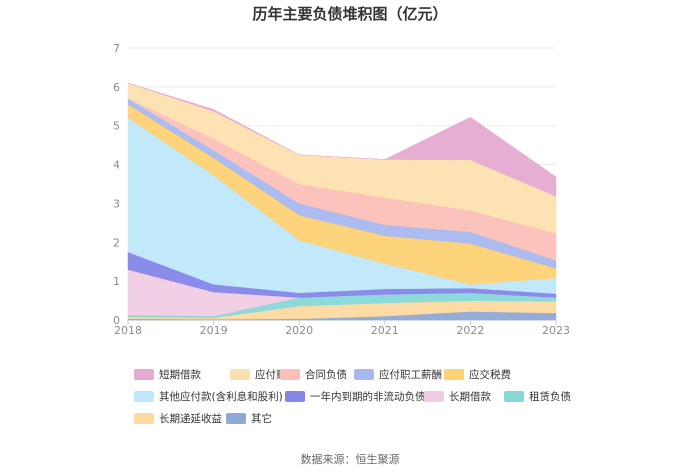  Describe the element at coordinates (261, 419) in the screenshot. I see `legend-label: 其它` at that location.